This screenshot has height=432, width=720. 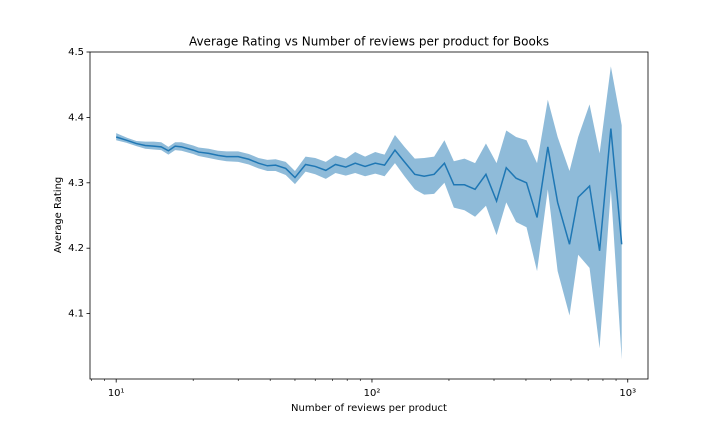 I want to click on y-axis-label: Average Rating, so click(x=58, y=215).